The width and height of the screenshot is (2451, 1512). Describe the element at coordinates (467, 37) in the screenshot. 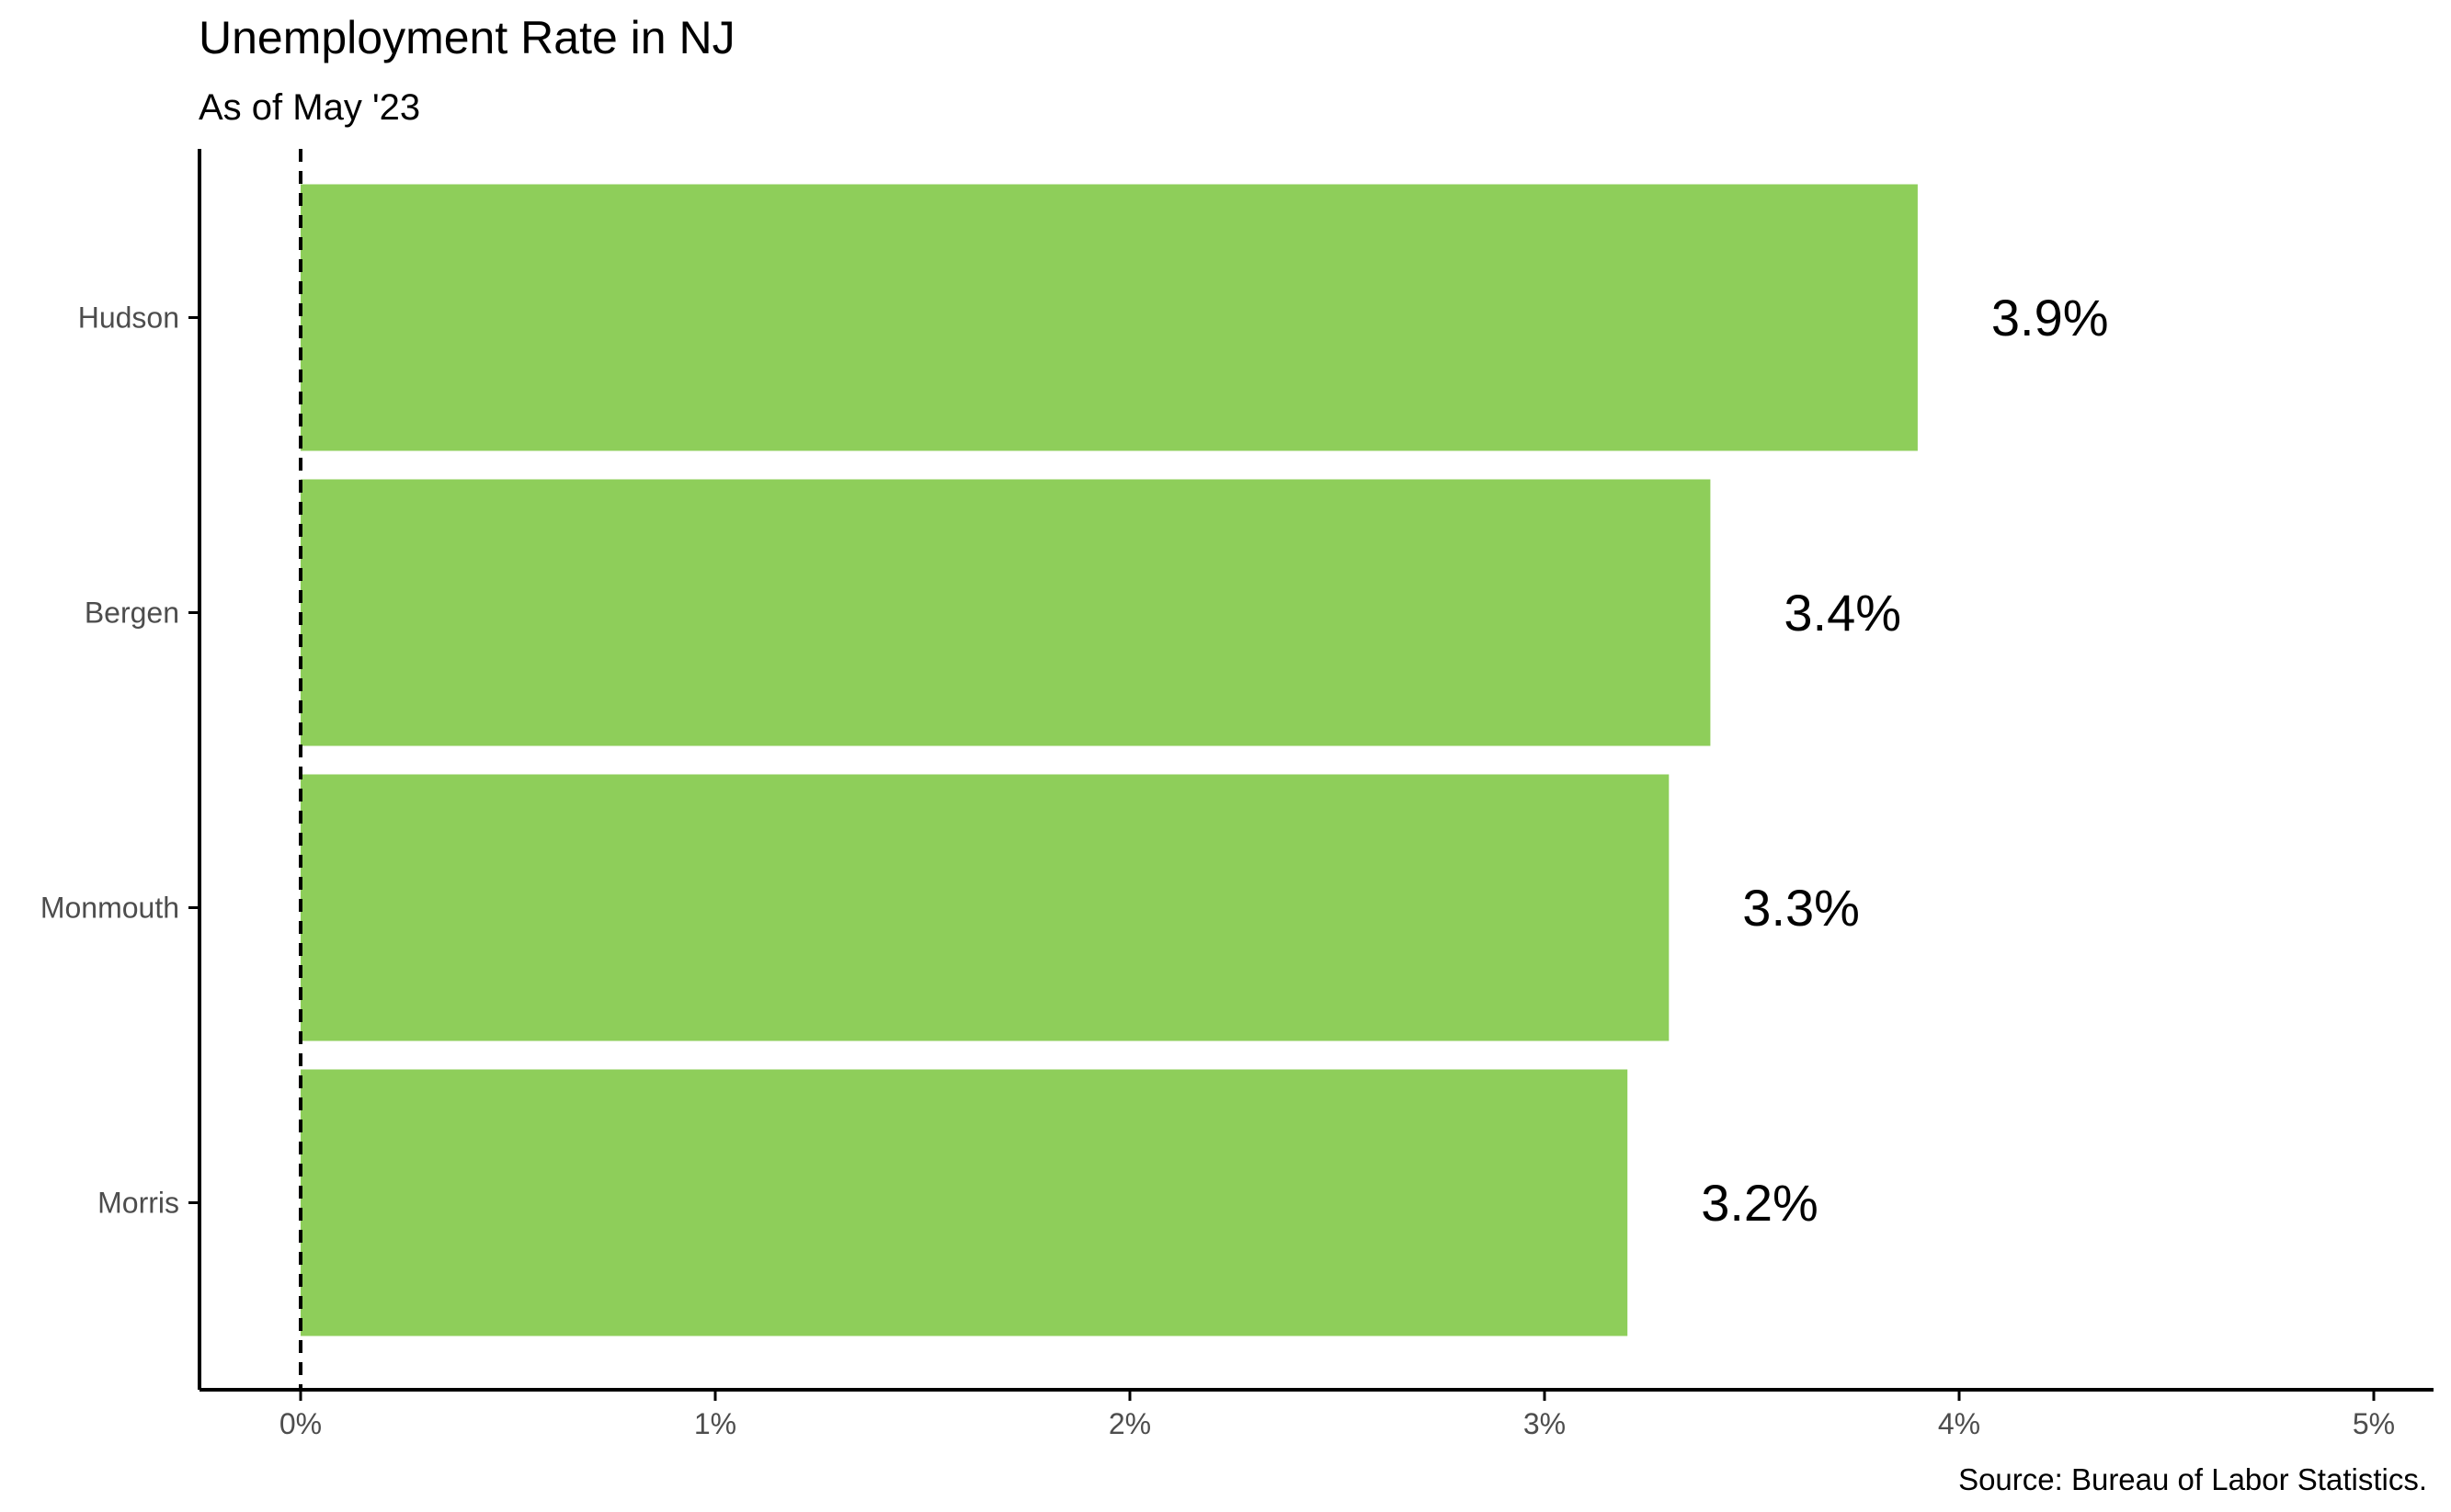

I see `chart-title: Unemployment Rate in NJ` at that location.